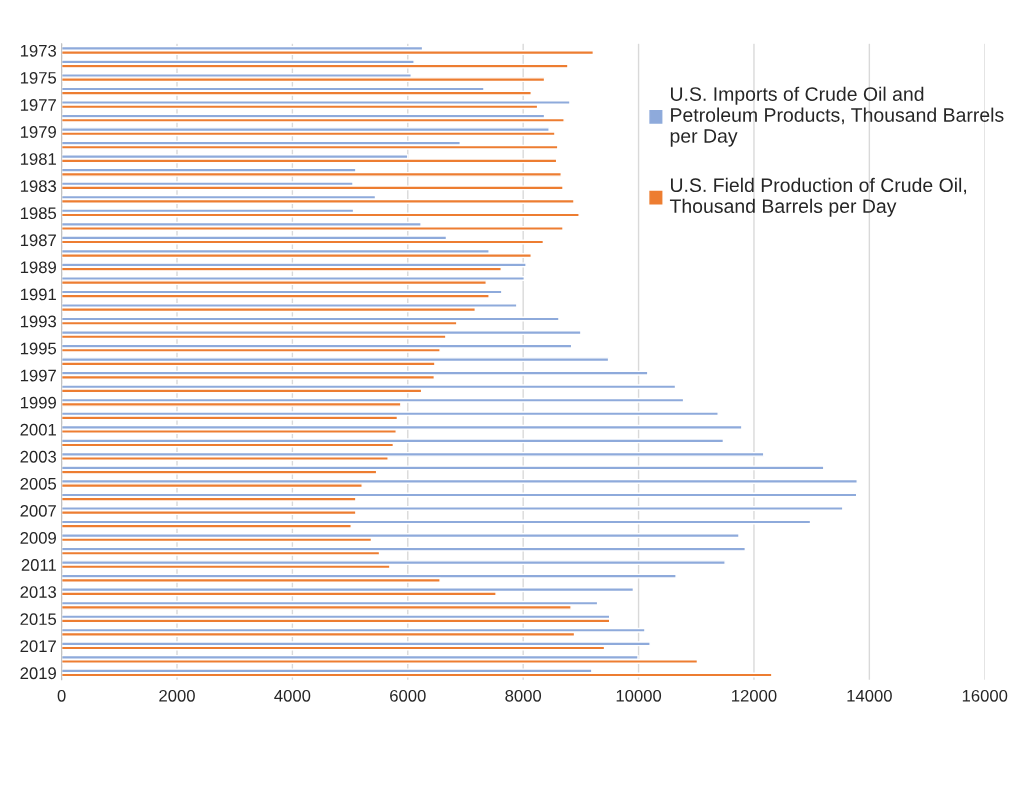 This screenshot has width=1010, height=795. What do you see at coordinates (38, 375) in the screenshot?
I see `y-tick-label: 1997` at bounding box center [38, 375].